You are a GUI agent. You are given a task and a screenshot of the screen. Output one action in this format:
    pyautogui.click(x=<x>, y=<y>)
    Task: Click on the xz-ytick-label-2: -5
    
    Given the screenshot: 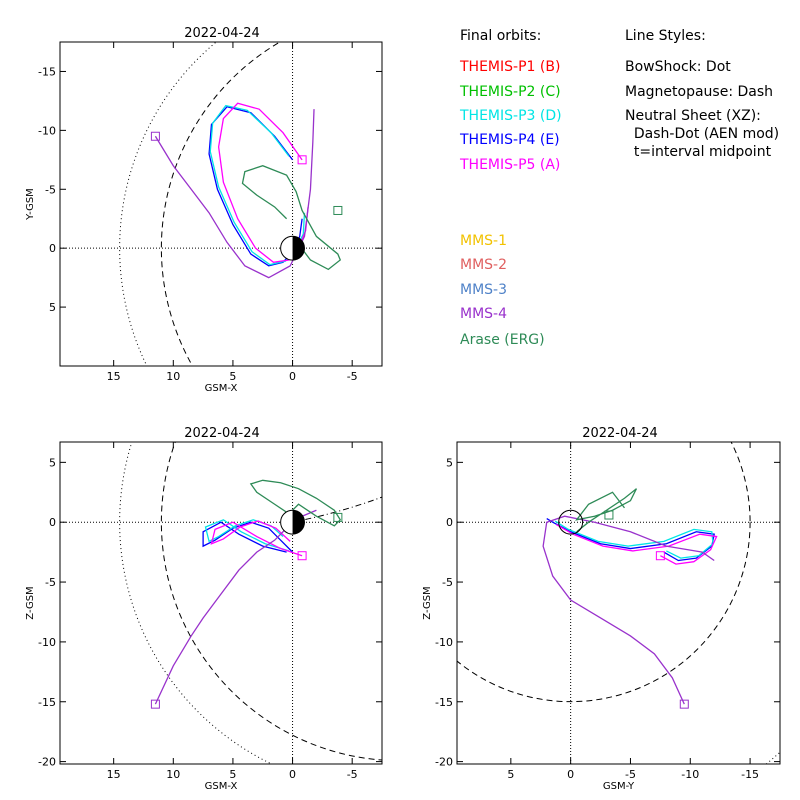 What is the action you would take?
    pyautogui.click(x=50, y=582)
    